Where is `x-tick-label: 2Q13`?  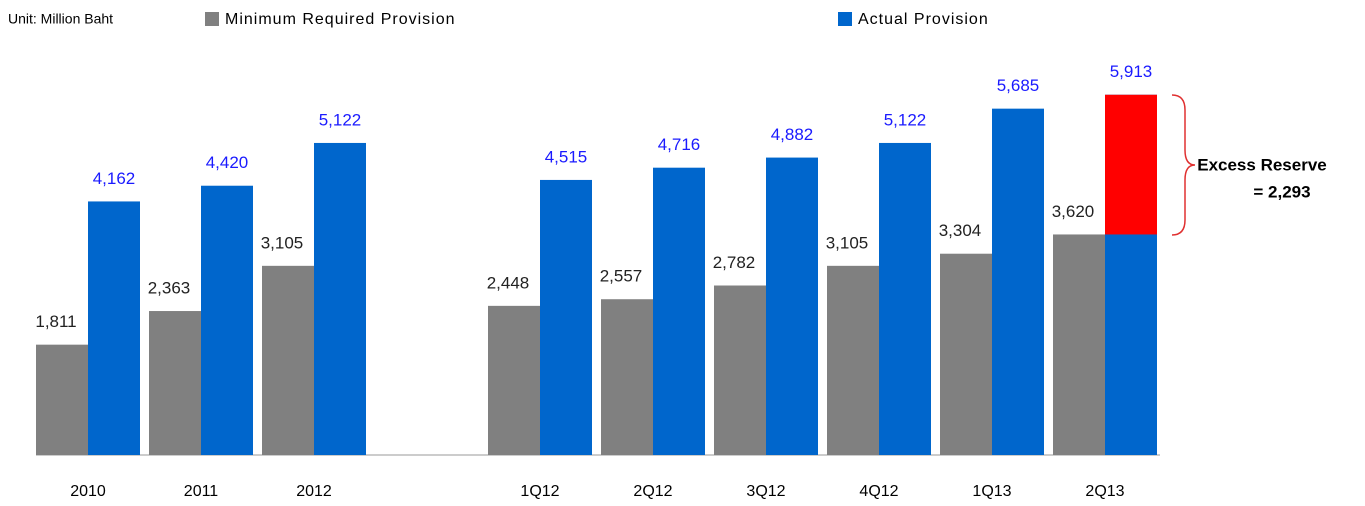 x-tick-label: 2Q13 is located at coordinates (1104, 491).